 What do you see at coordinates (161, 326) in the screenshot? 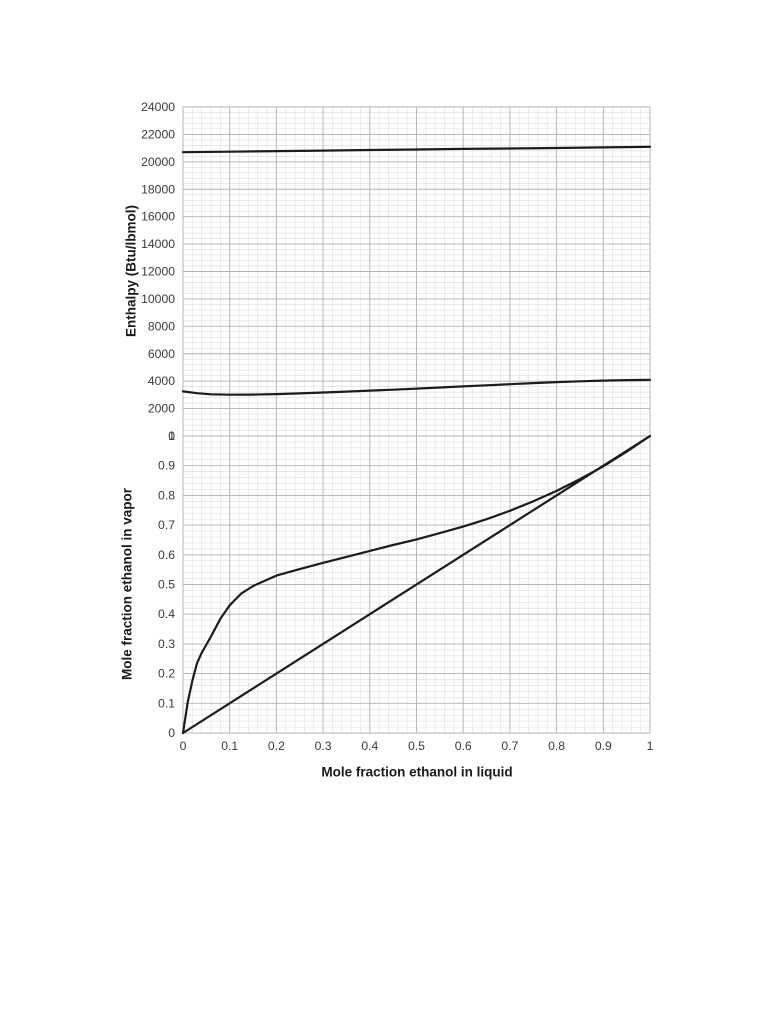
I see `y-tick-label: 8000` at bounding box center [161, 326].